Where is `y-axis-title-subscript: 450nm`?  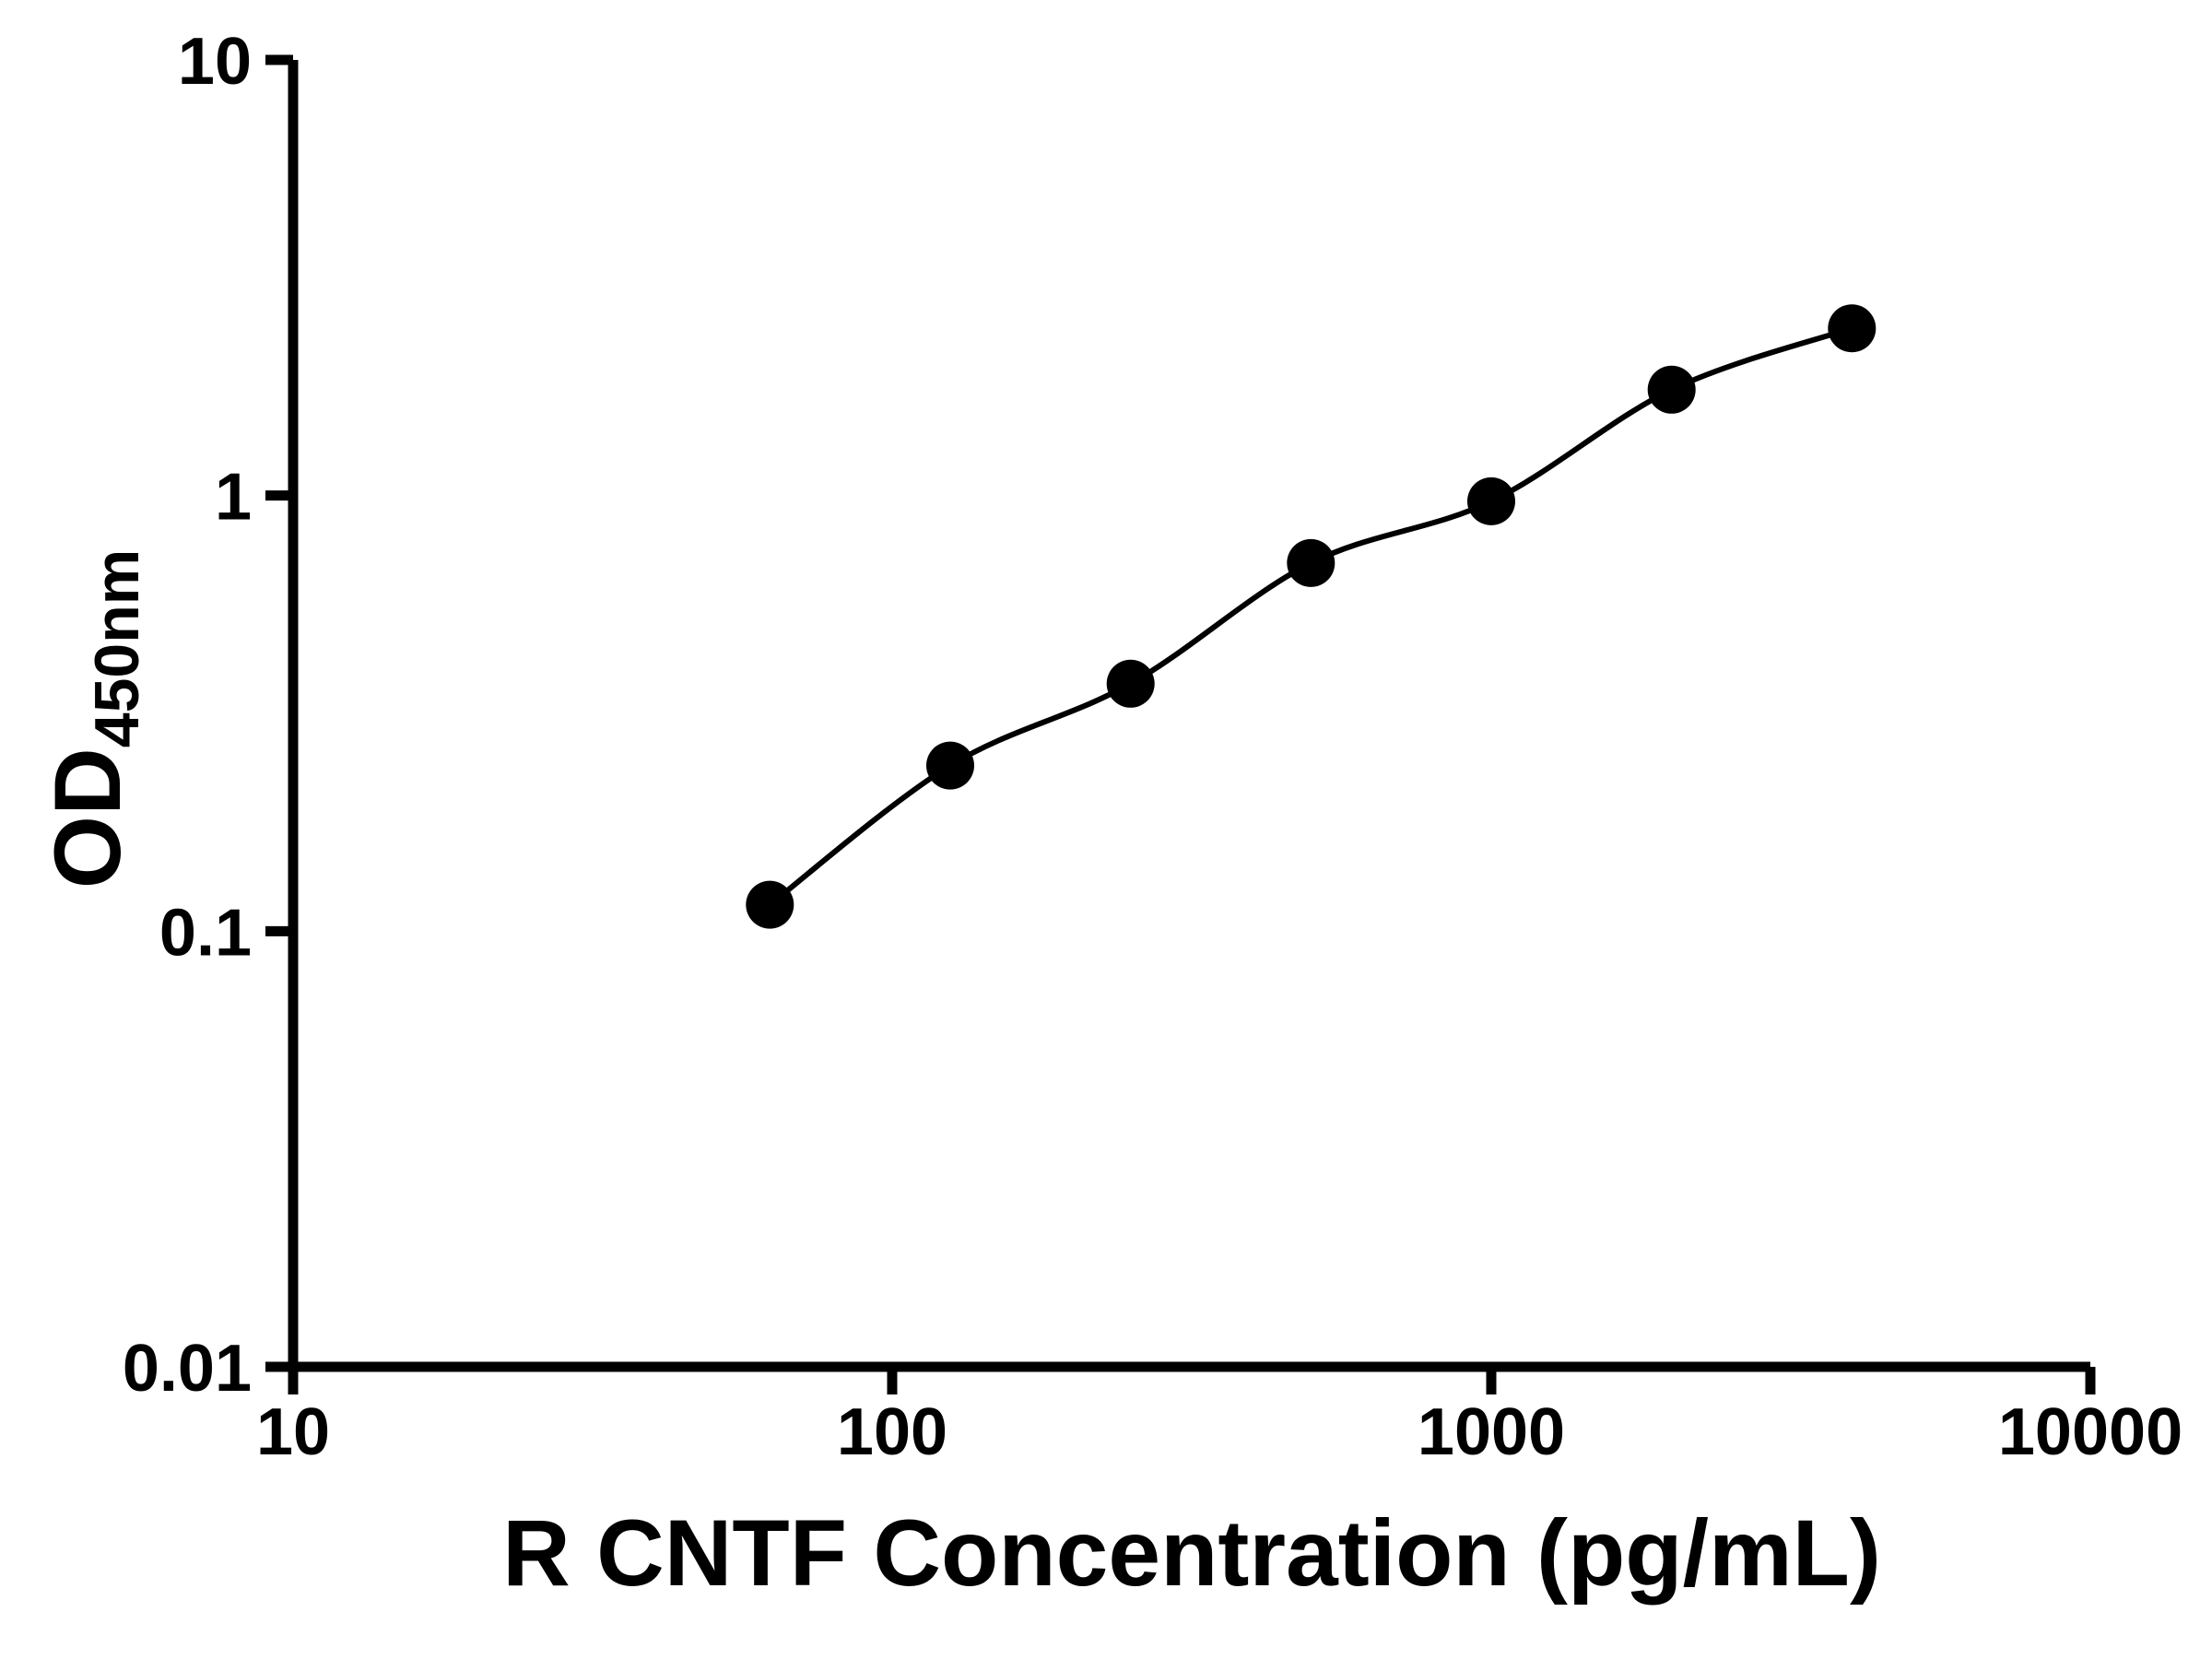 y-axis-title-subscript: 450nm is located at coordinates (117, 648).